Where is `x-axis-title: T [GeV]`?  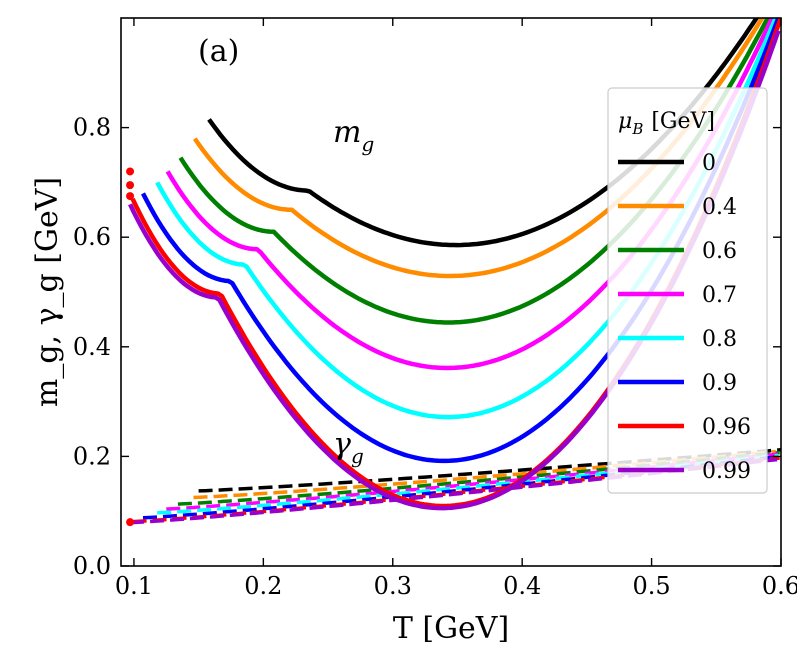
x-axis-title: T [GeV] is located at coordinates (451, 628).